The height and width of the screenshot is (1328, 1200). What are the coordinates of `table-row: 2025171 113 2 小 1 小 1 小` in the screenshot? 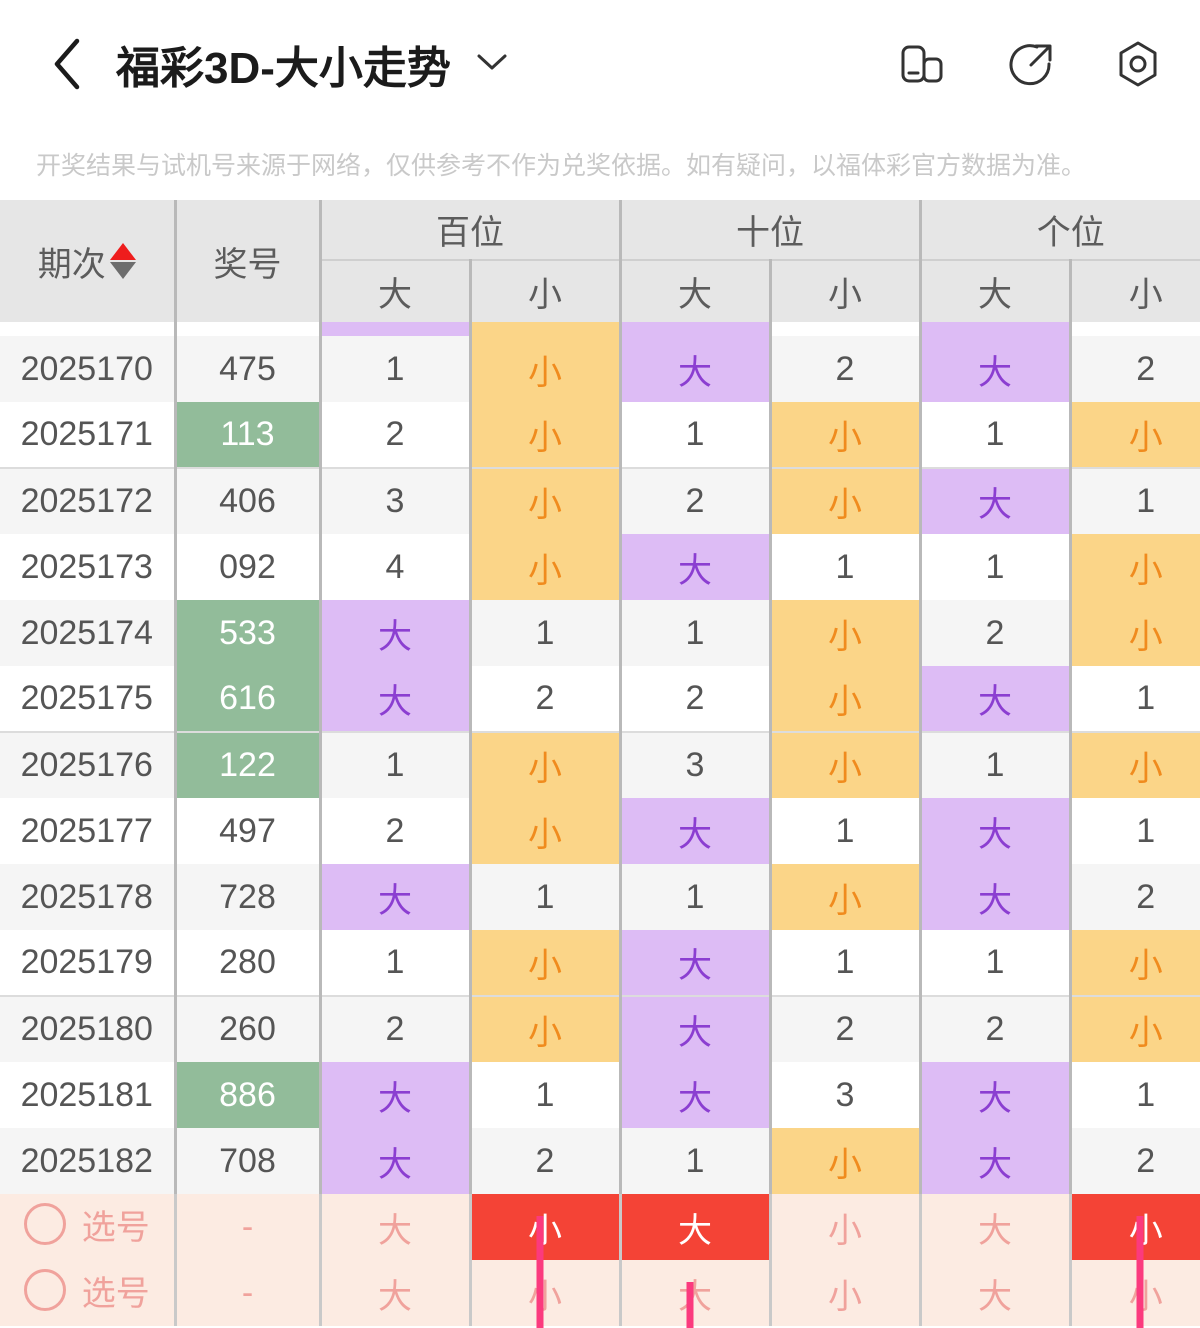 It's located at (600, 435).